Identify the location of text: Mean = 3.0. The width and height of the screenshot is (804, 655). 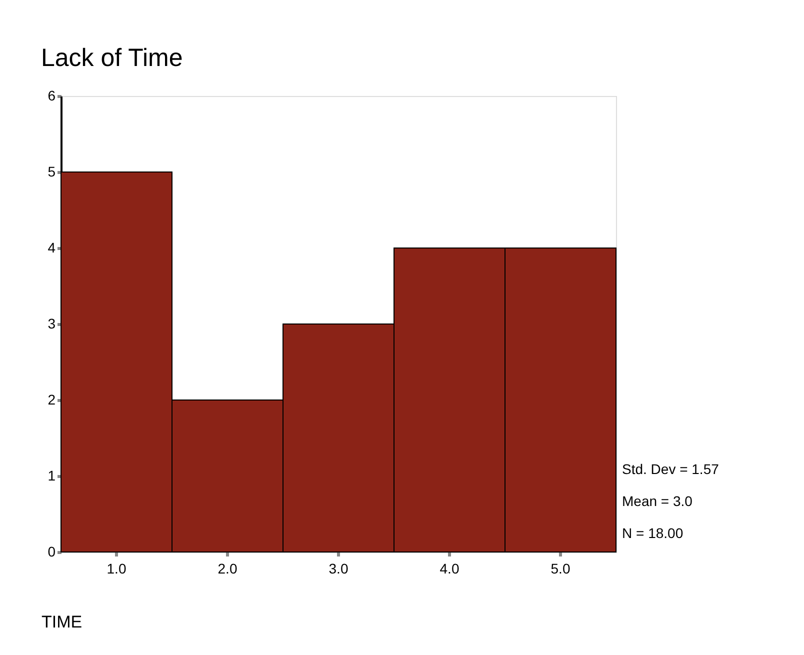
(657, 501).